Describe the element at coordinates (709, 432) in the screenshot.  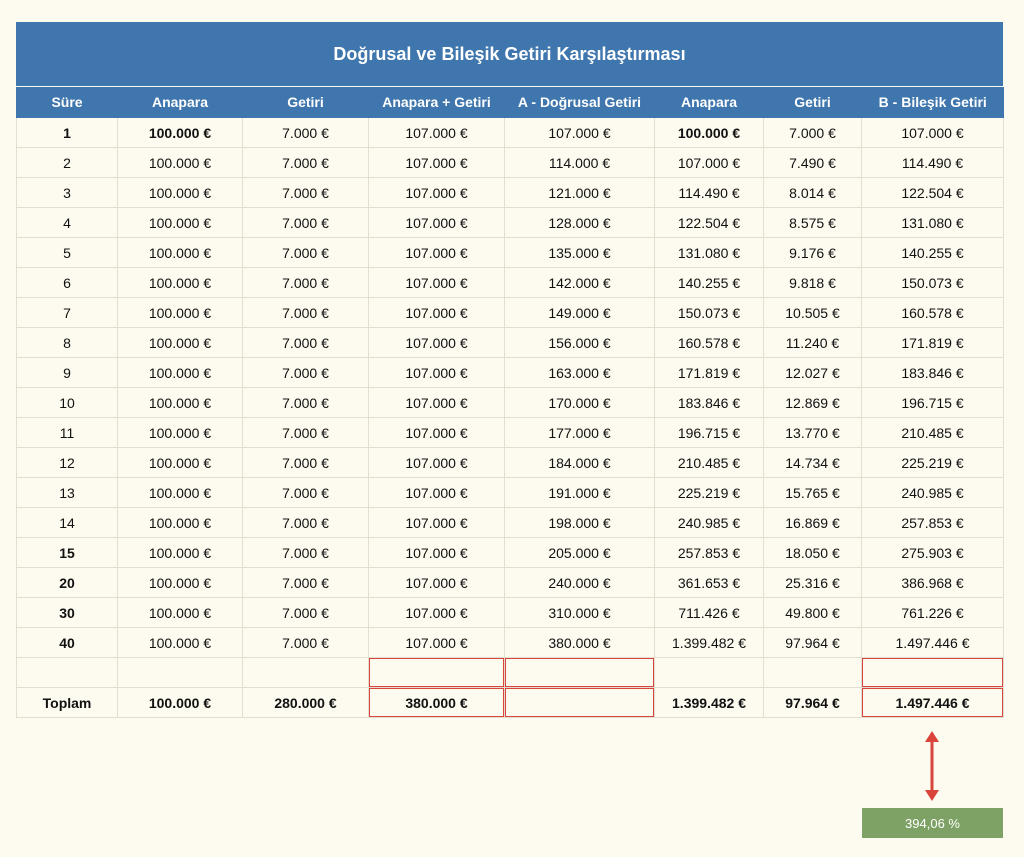
I see `cell-anapara-b: 196.715 €` at that location.